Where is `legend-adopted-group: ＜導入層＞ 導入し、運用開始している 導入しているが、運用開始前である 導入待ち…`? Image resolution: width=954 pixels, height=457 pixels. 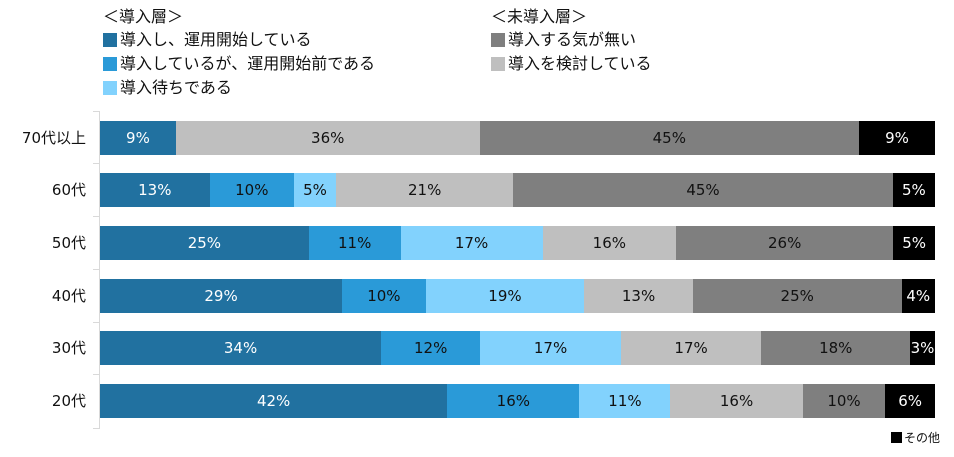
legend-adopted-group: ＜導入層＞ 導入し、運用開始している 導入しているが、運用開始前である 導入待ち… is located at coordinates (239, 53).